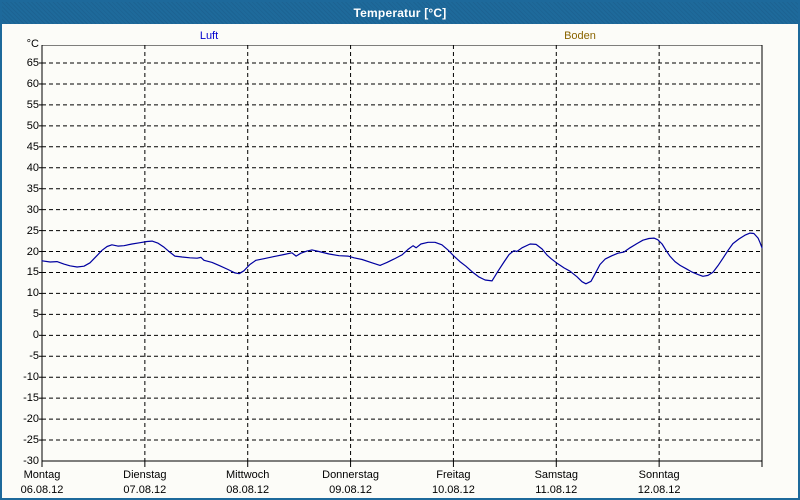  Describe the element at coordinates (145, 490) in the screenshot. I see `day-date: 07.08.12` at that location.